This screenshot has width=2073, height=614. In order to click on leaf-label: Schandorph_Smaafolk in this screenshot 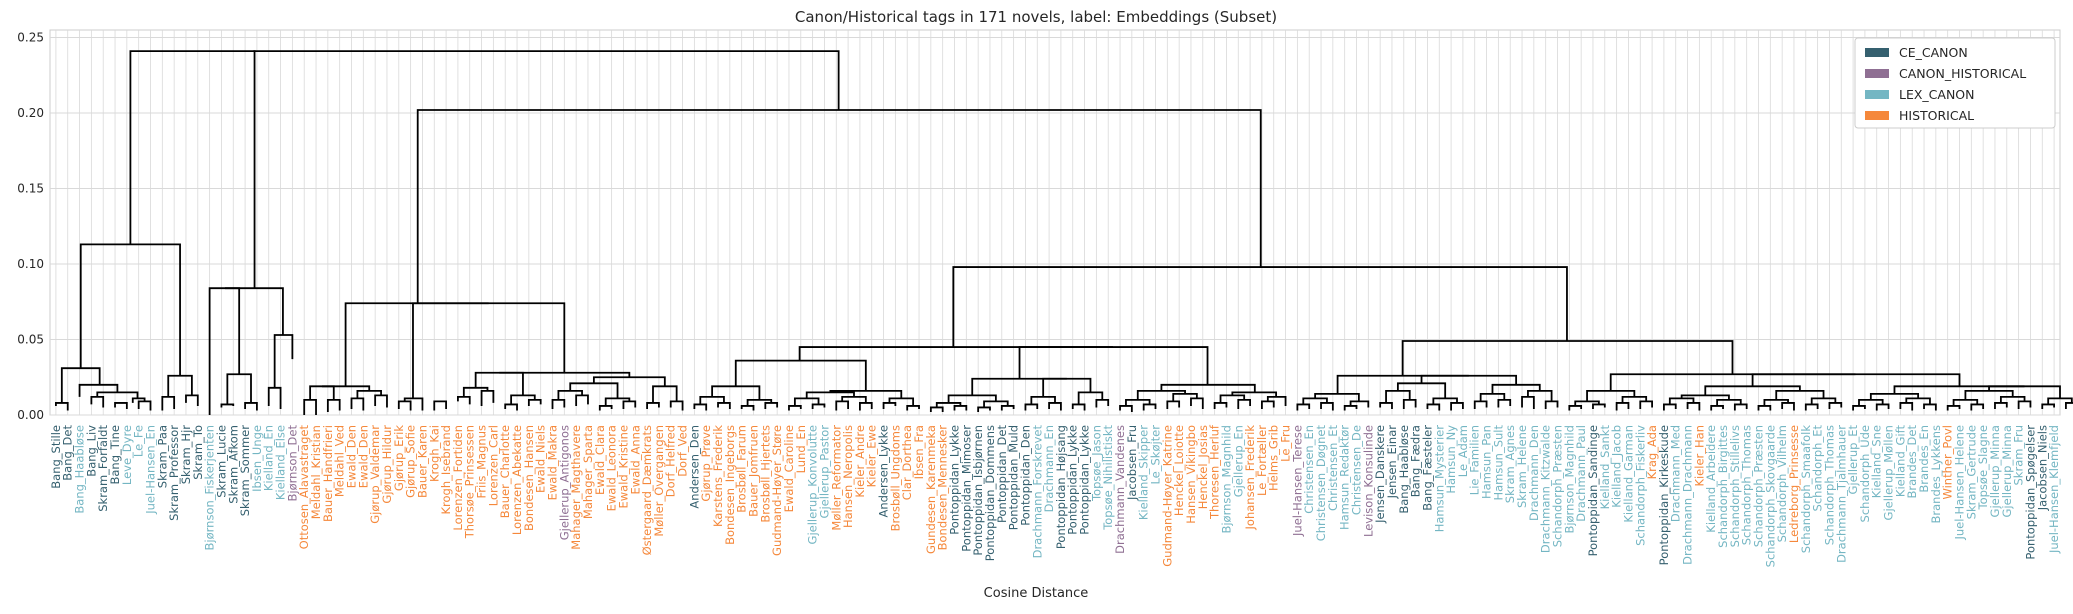, I will do `click(1806, 489)`.